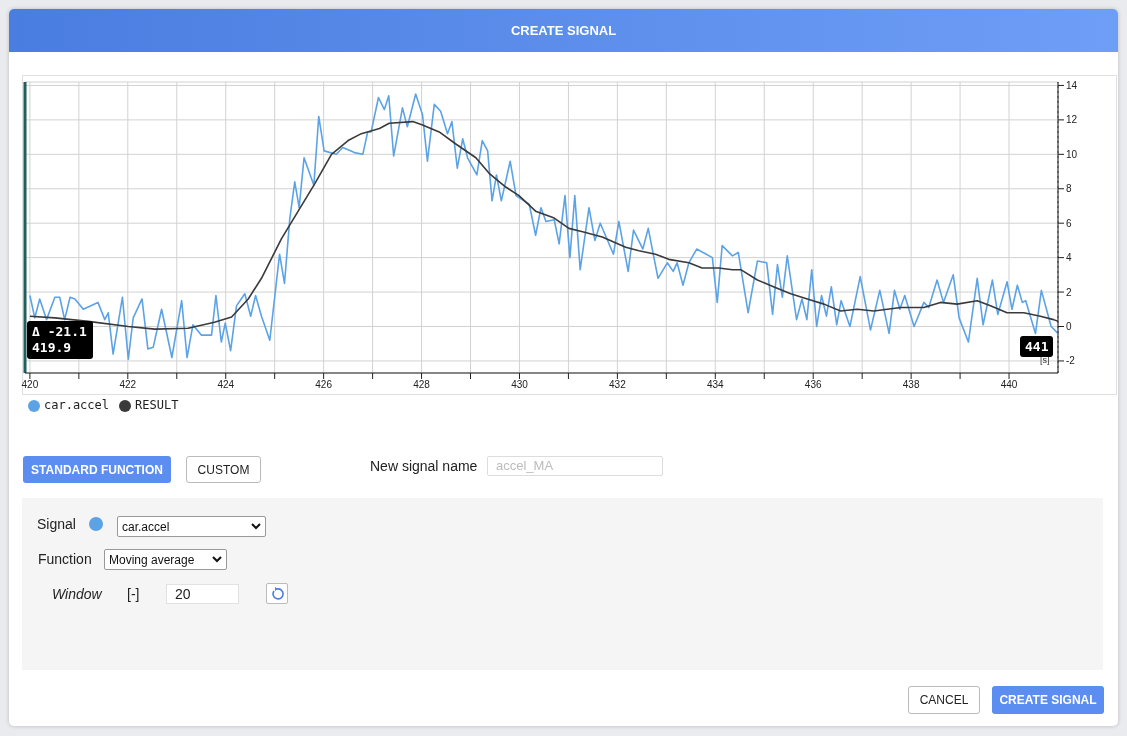 This screenshot has height=736, width=1127. I want to click on x-tick-label: 438, so click(911, 385).